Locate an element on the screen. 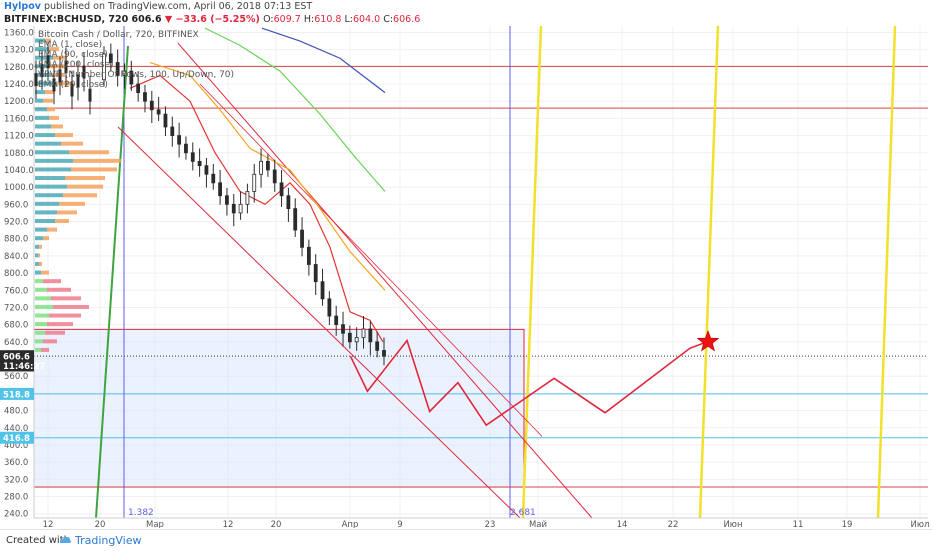  price-tick-label: 1360.0 is located at coordinates (19, 33).